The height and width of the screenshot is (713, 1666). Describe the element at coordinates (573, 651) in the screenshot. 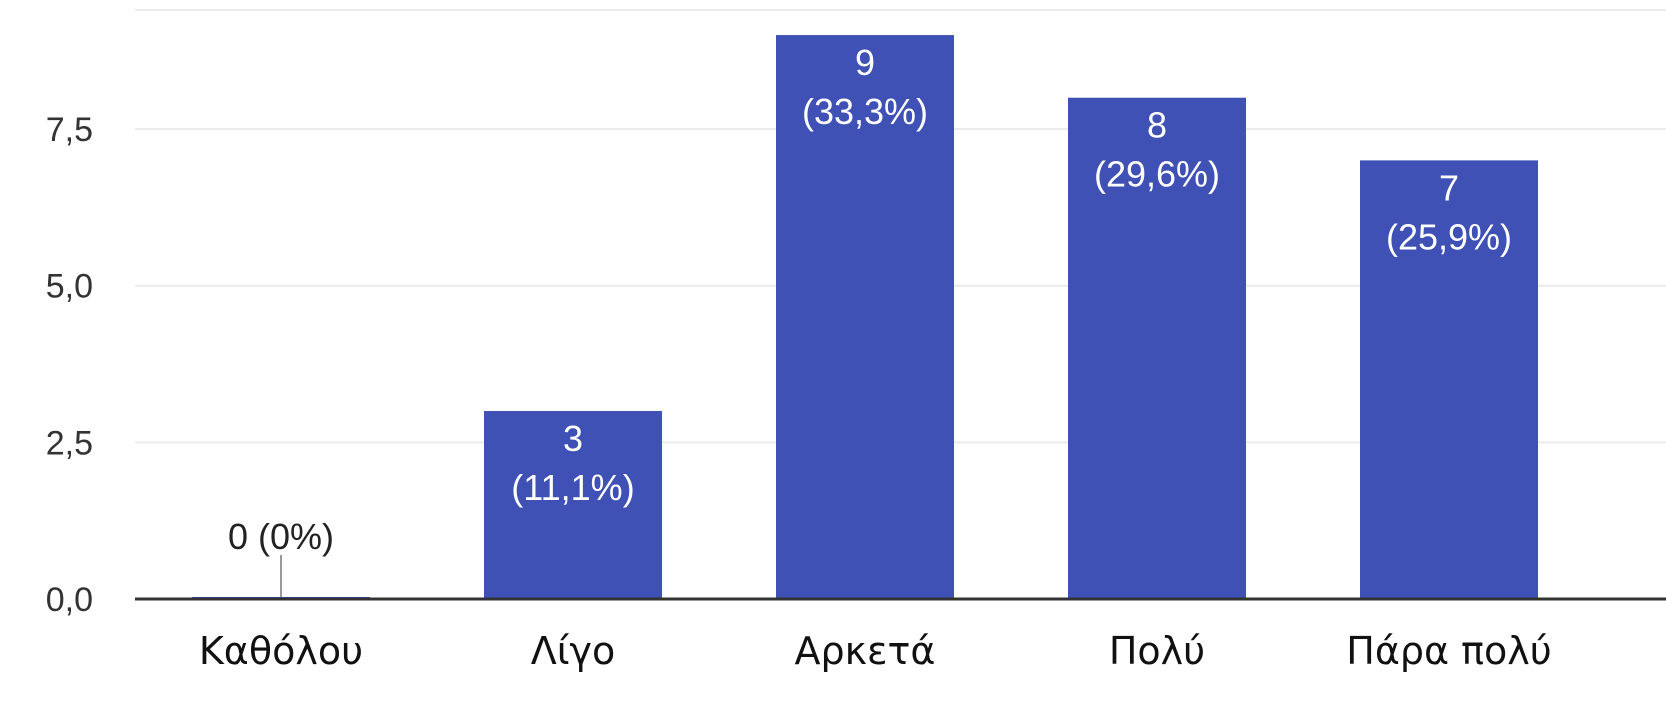

I see `x-tick-label: Λίγο` at that location.